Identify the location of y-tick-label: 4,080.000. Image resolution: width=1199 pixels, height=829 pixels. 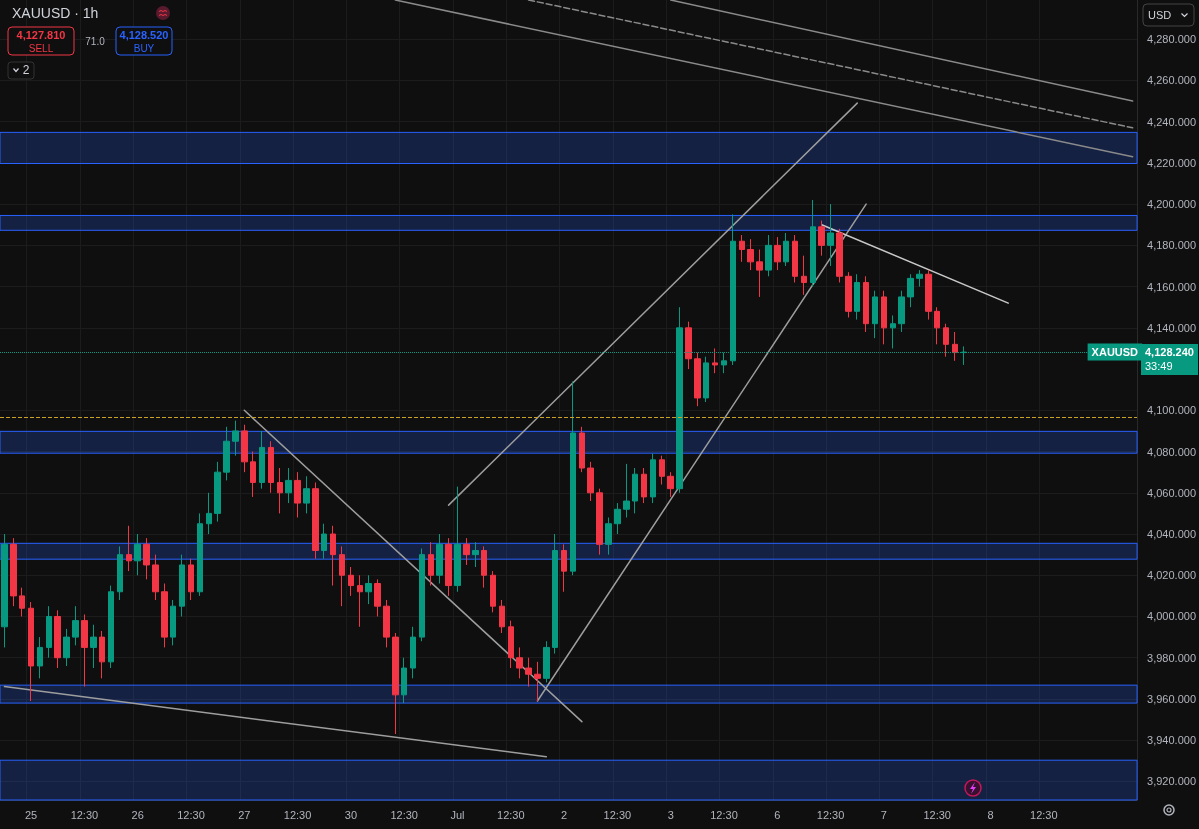
(1171, 451).